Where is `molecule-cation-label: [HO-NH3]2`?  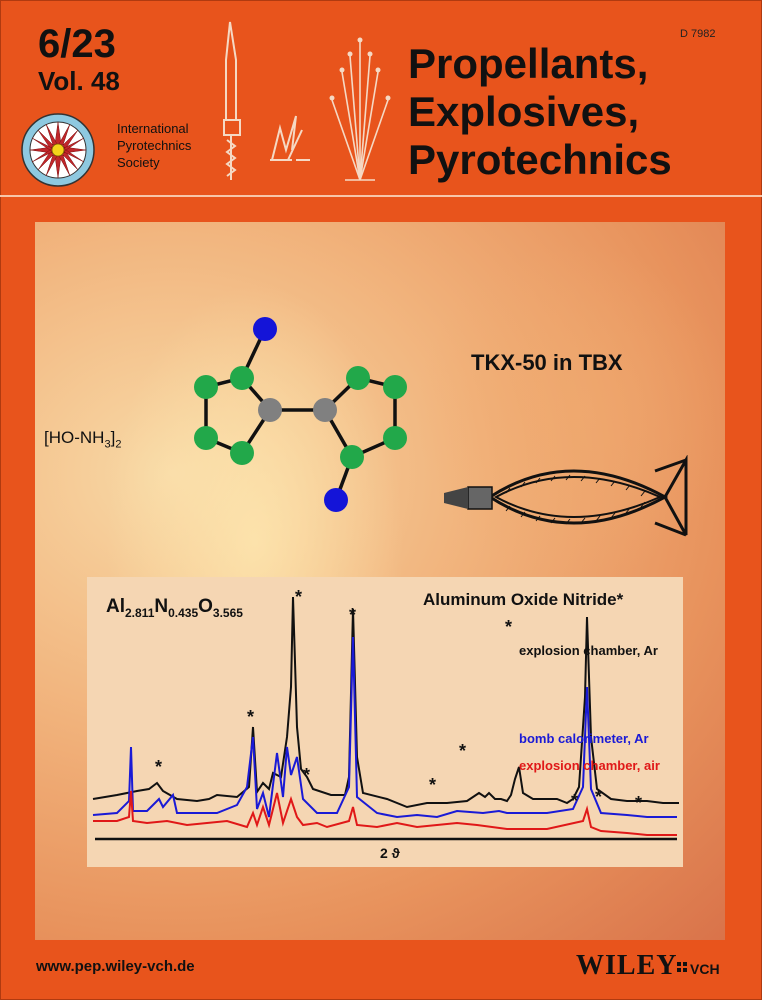 molecule-cation-label: [HO-NH3]2 is located at coordinates (82, 439).